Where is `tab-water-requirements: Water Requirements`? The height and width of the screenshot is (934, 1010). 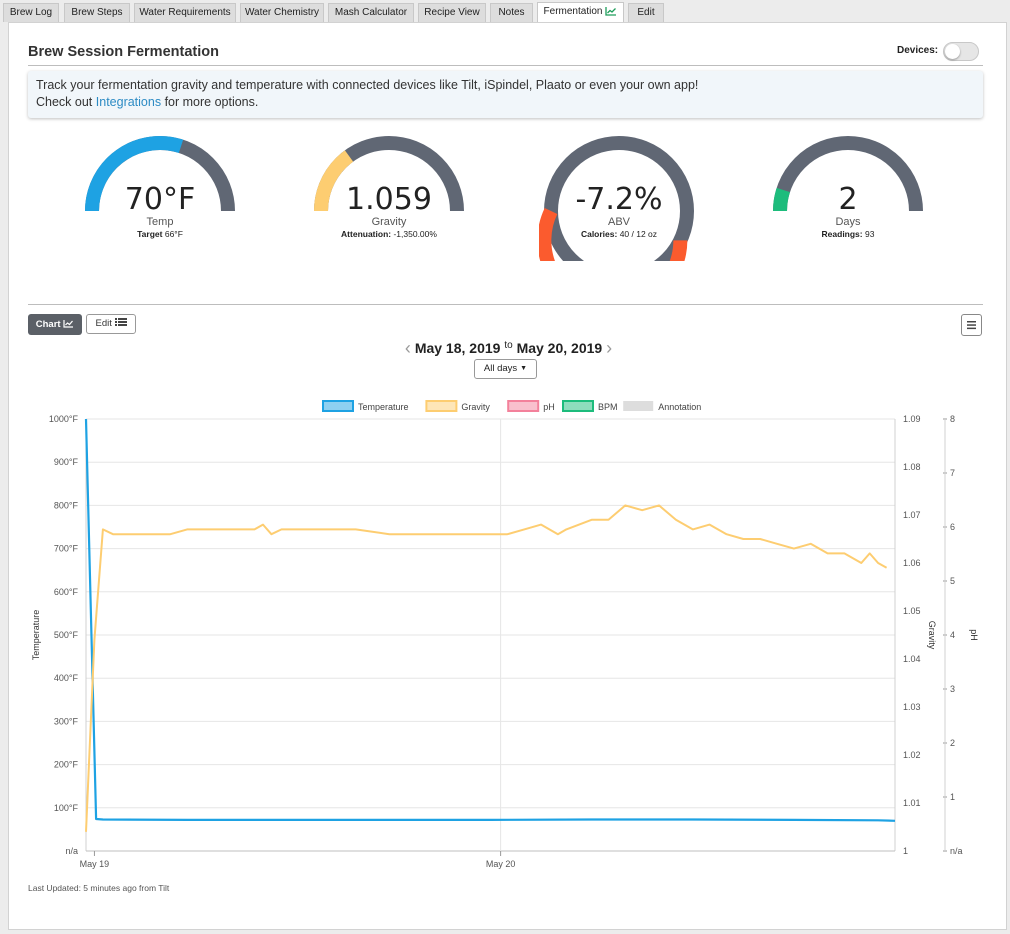 tab-water-requirements: Water Requirements is located at coordinates (185, 12).